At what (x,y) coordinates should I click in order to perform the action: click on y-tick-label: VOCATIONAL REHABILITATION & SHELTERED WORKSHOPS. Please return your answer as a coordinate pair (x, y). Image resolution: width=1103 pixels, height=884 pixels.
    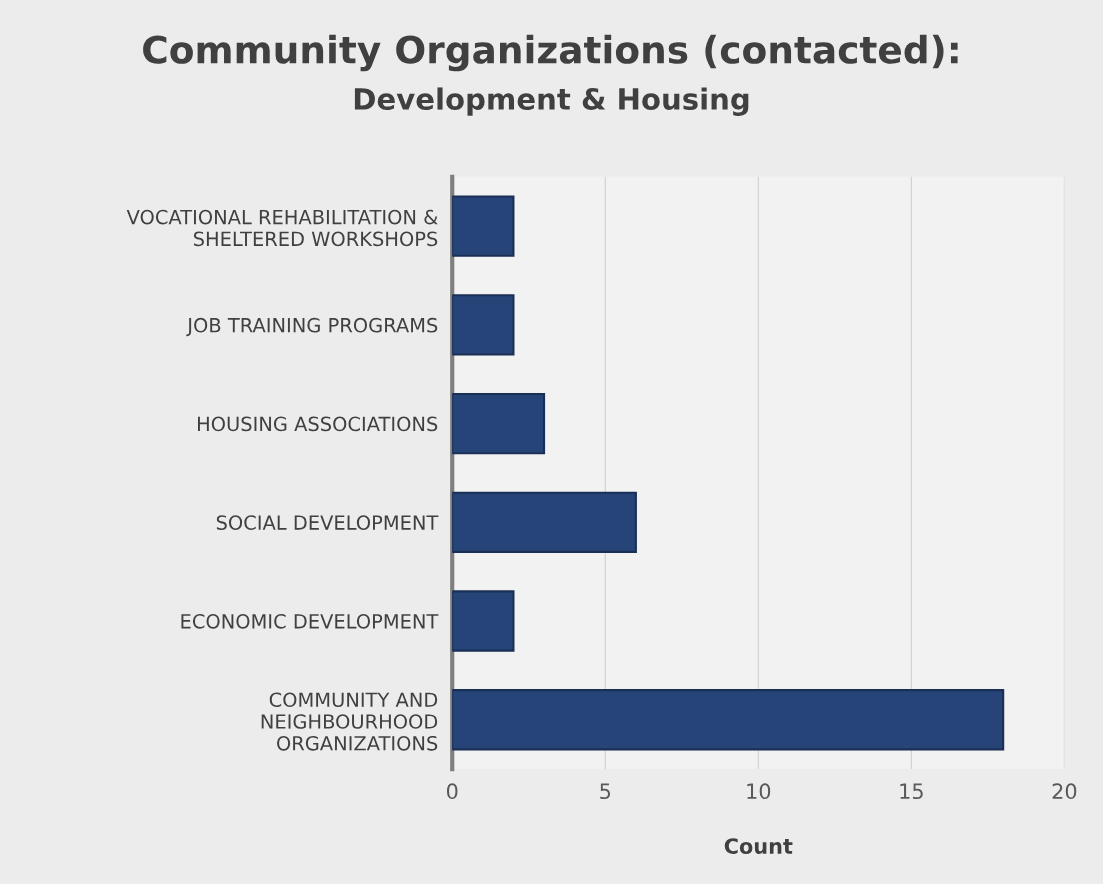
    Looking at the image, I should click on (282, 228).